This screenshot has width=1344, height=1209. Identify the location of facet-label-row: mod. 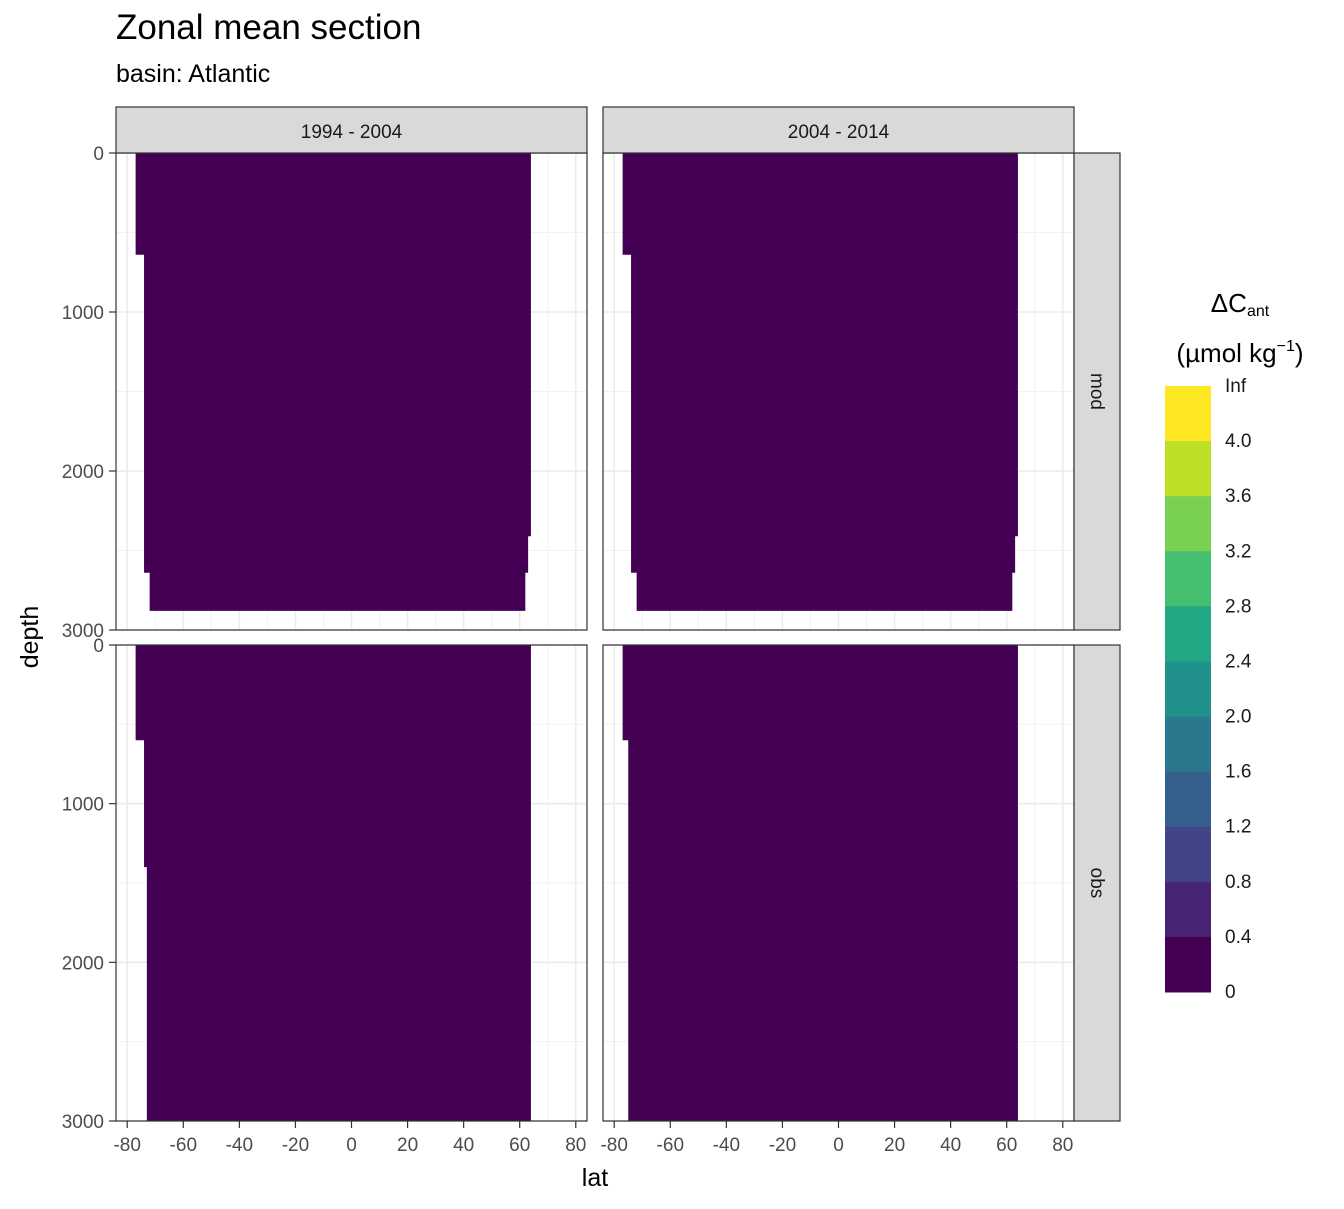
(1096, 391).